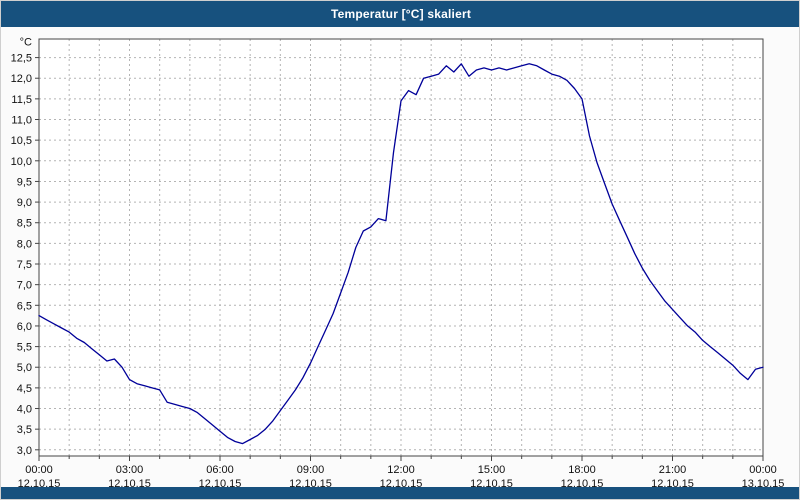 This screenshot has height=500, width=800. Describe the element at coordinates (24, 430) in the screenshot. I see `svg-text: 3,5` at that location.